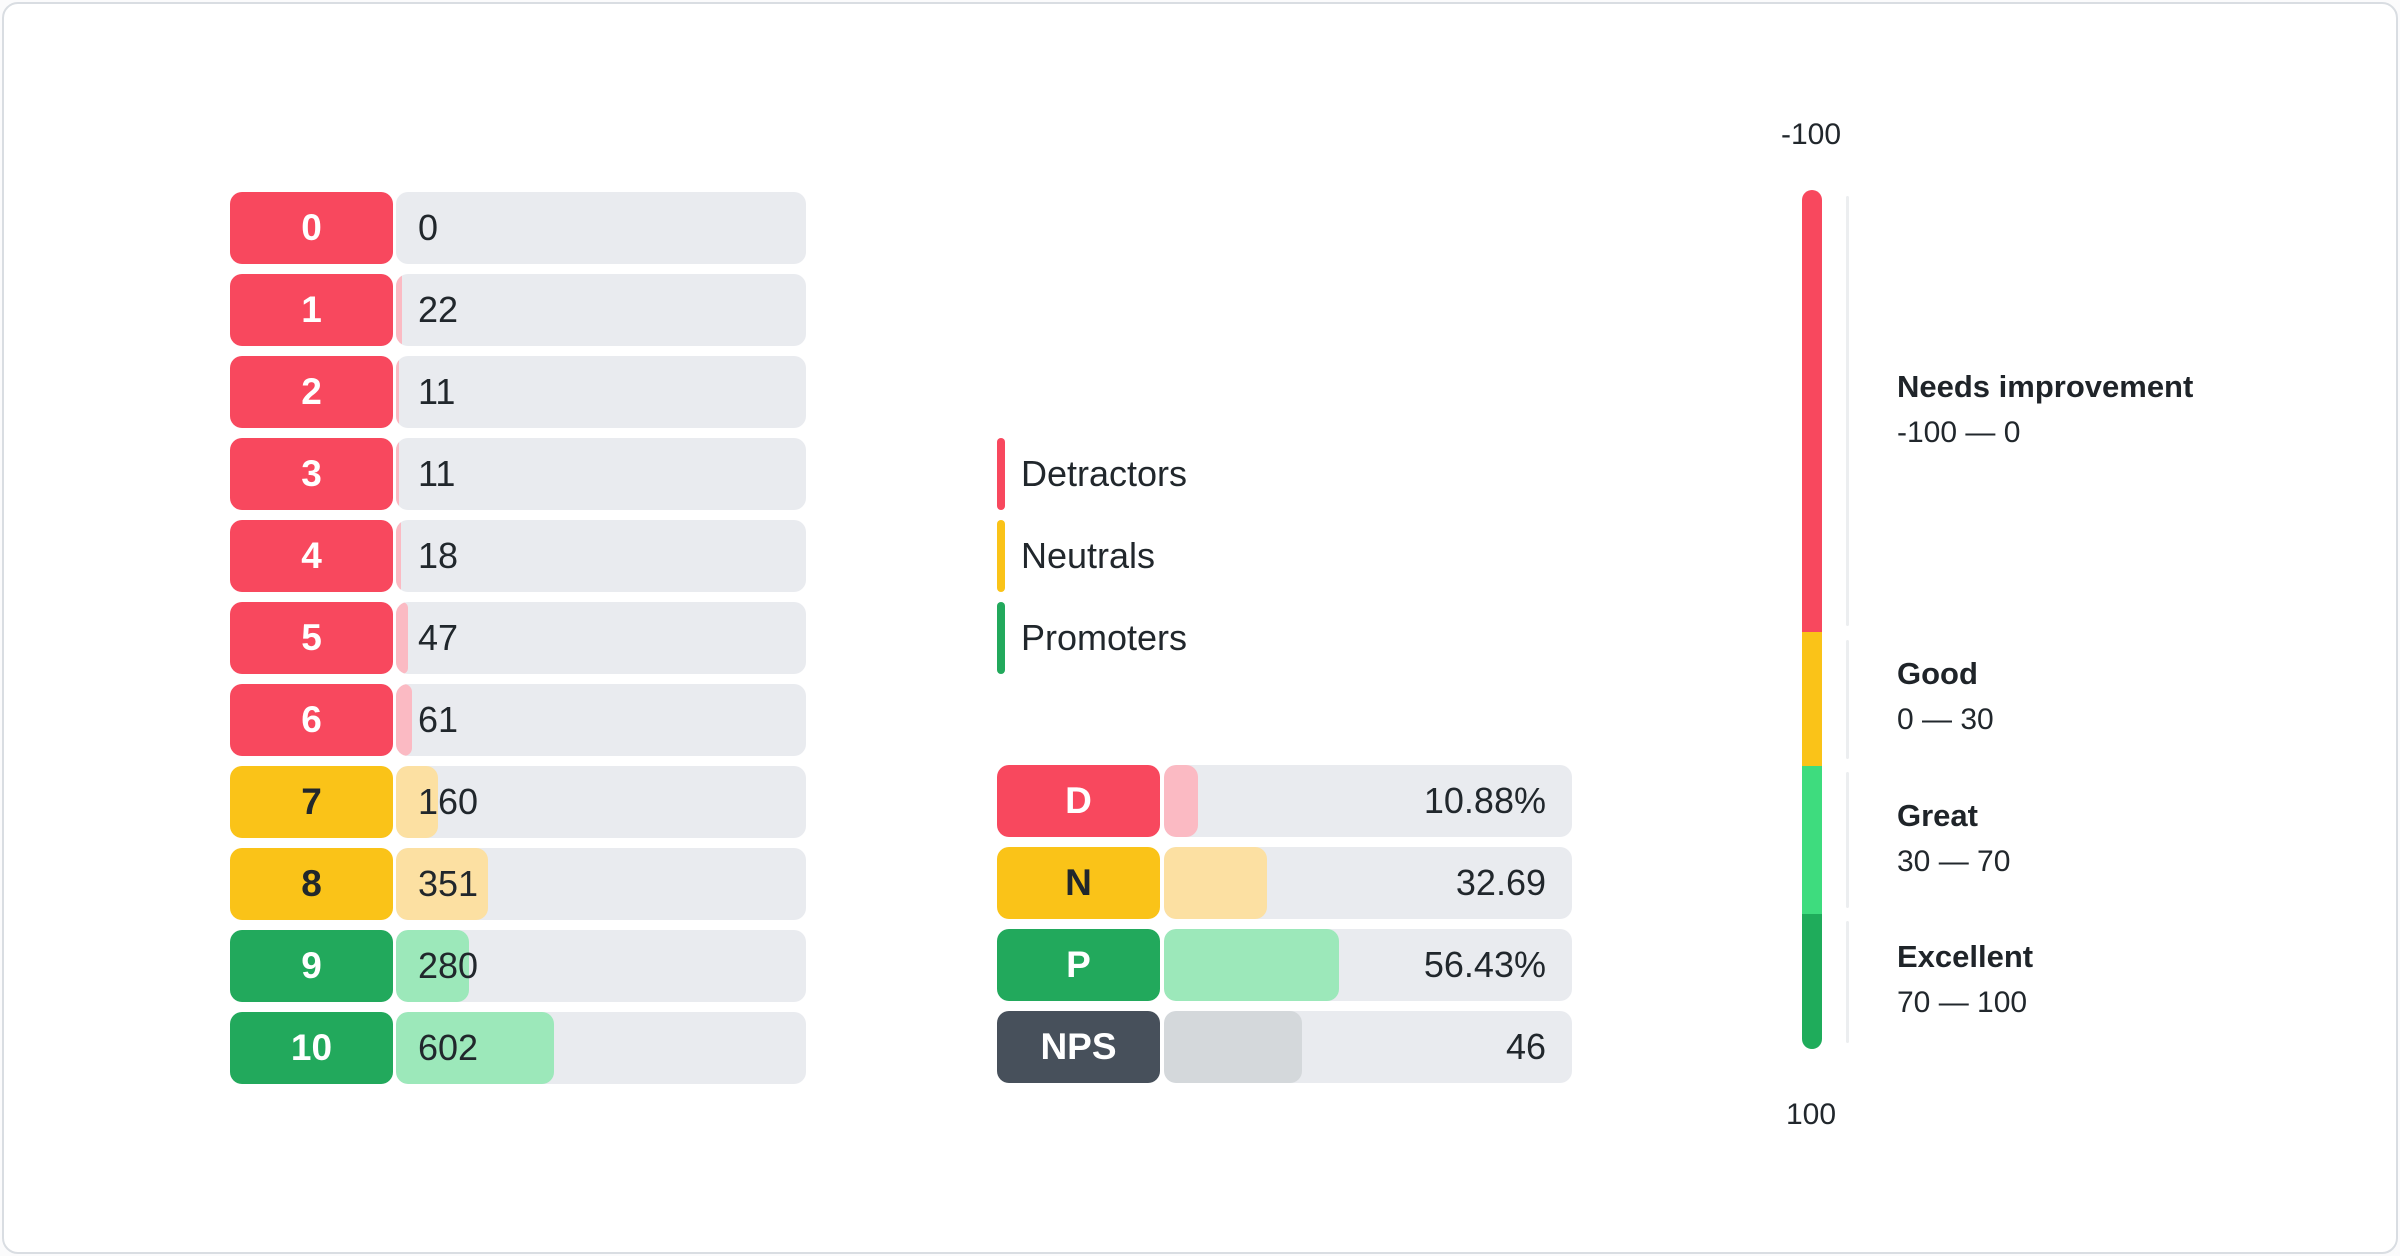  What do you see at coordinates (437, 391) in the screenshot?
I see `score-value-2: 11` at bounding box center [437, 391].